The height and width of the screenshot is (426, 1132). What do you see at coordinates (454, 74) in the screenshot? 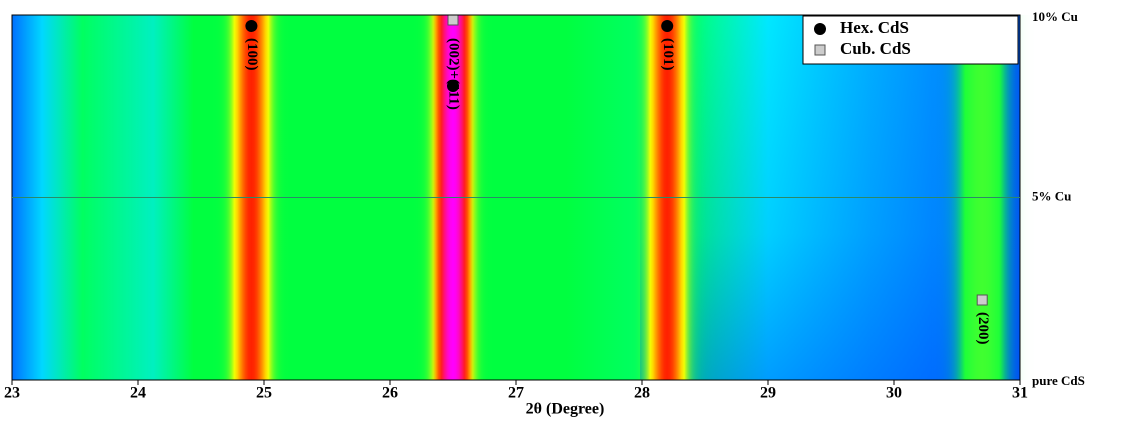
I see `peak-label: (002)+(111)` at bounding box center [454, 74].